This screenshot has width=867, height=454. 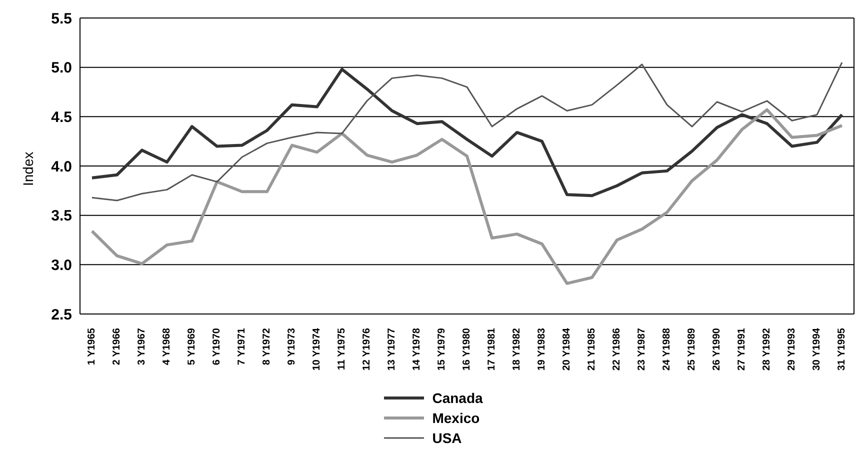 What do you see at coordinates (617, 349) in the screenshot?
I see `x-tick-label: 22 Y1986` at bounding box center [617, 349].